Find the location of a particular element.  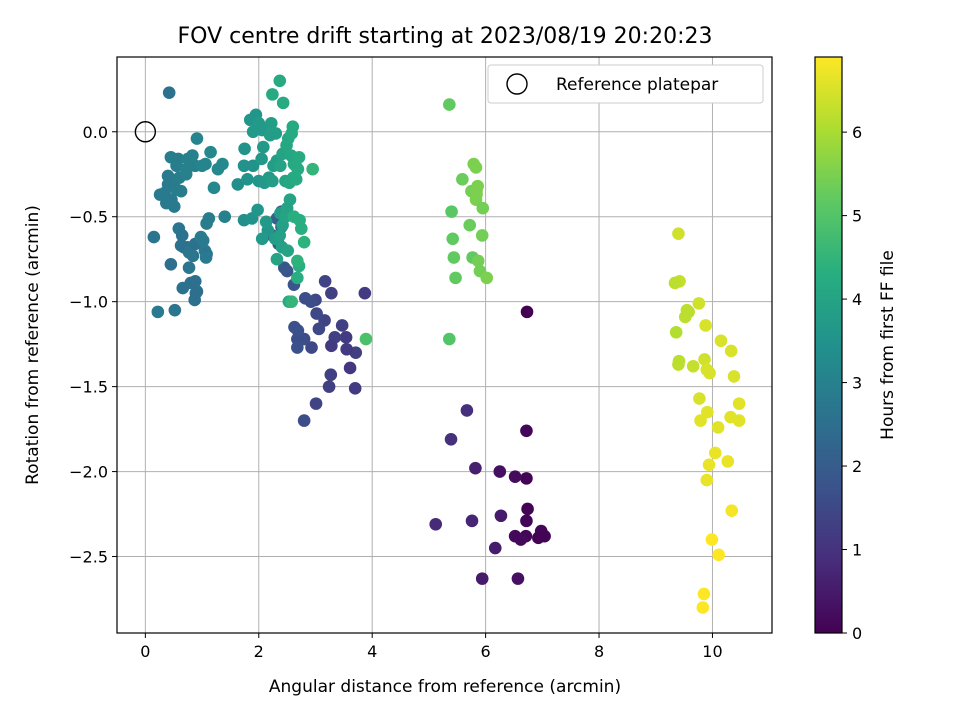

colorbar-tick-label: 0 is located at coordinates (857, 633).